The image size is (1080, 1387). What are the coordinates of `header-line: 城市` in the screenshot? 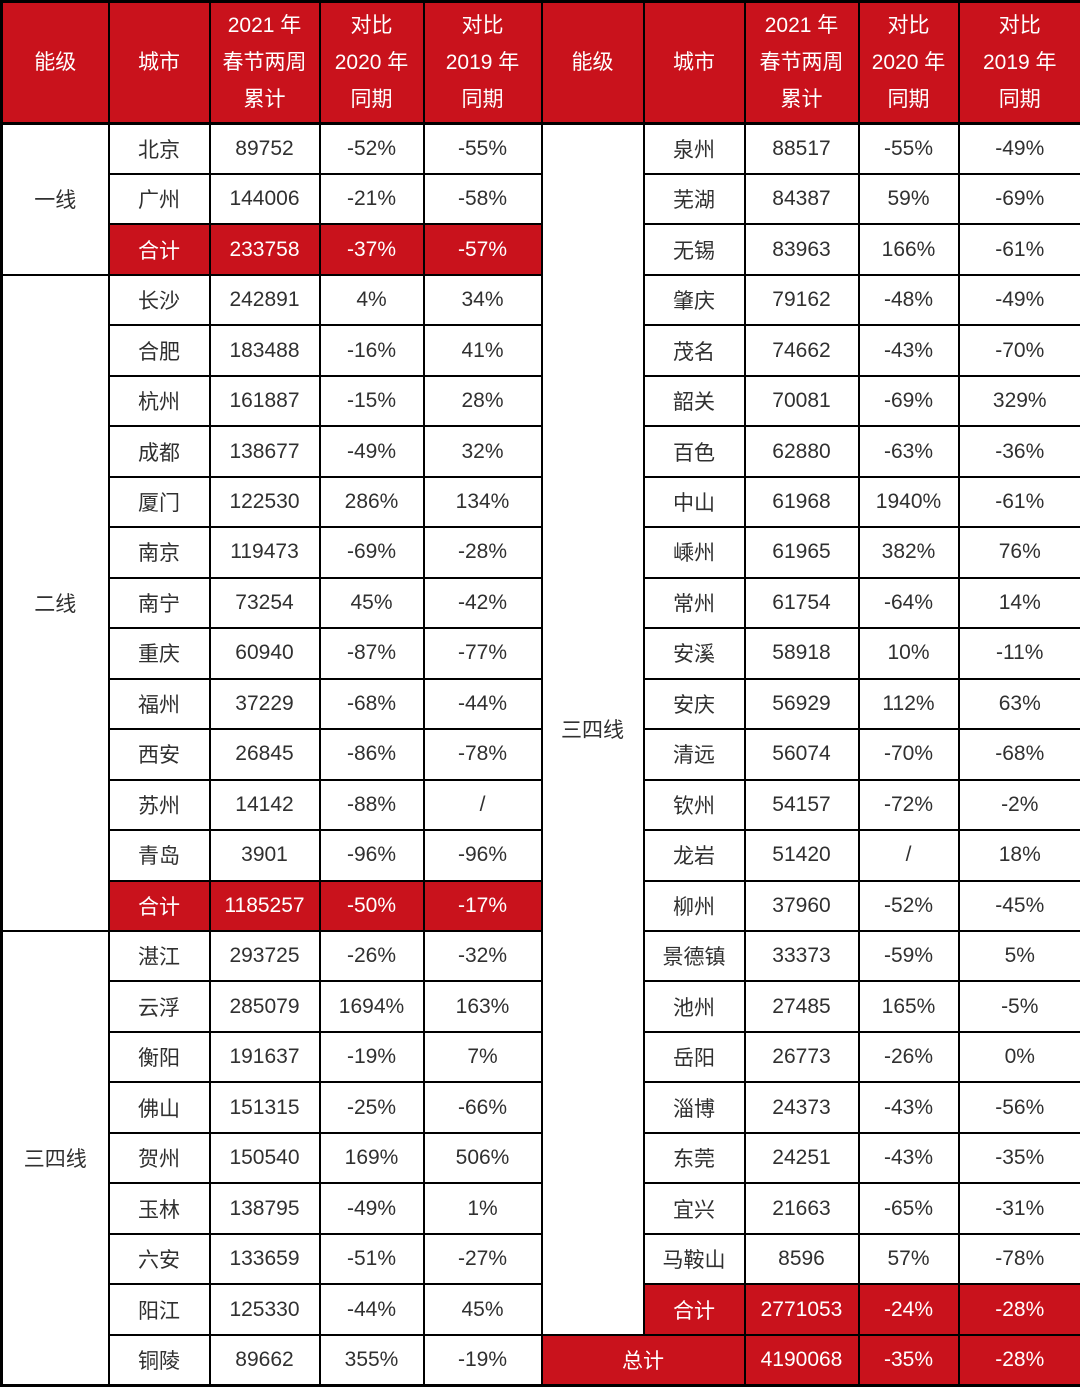 It's located at (159, 62).